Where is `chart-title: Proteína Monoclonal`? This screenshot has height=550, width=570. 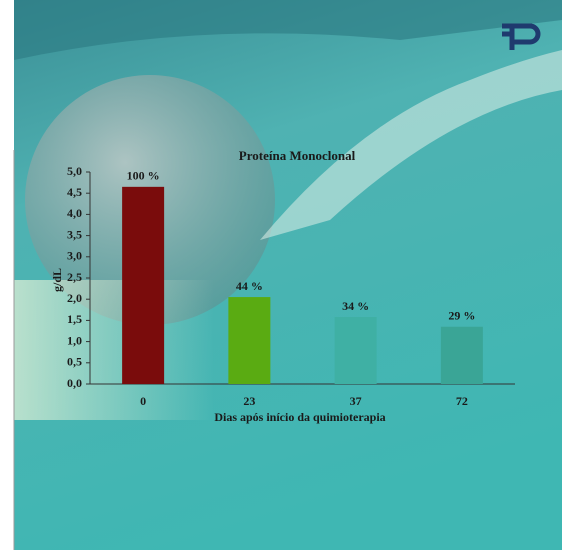
chart-title: Proteína Monoclonal is located at coordinates (297, 155).